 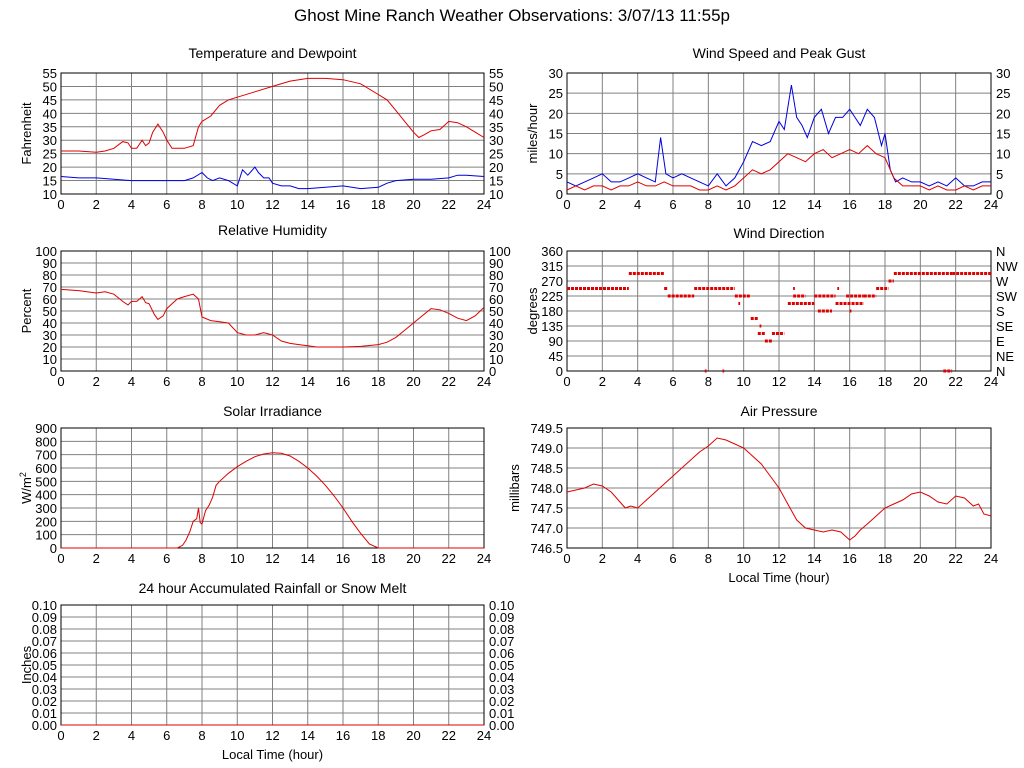 I want to click on y-tick-label: 180, so click(x=552, y=311).